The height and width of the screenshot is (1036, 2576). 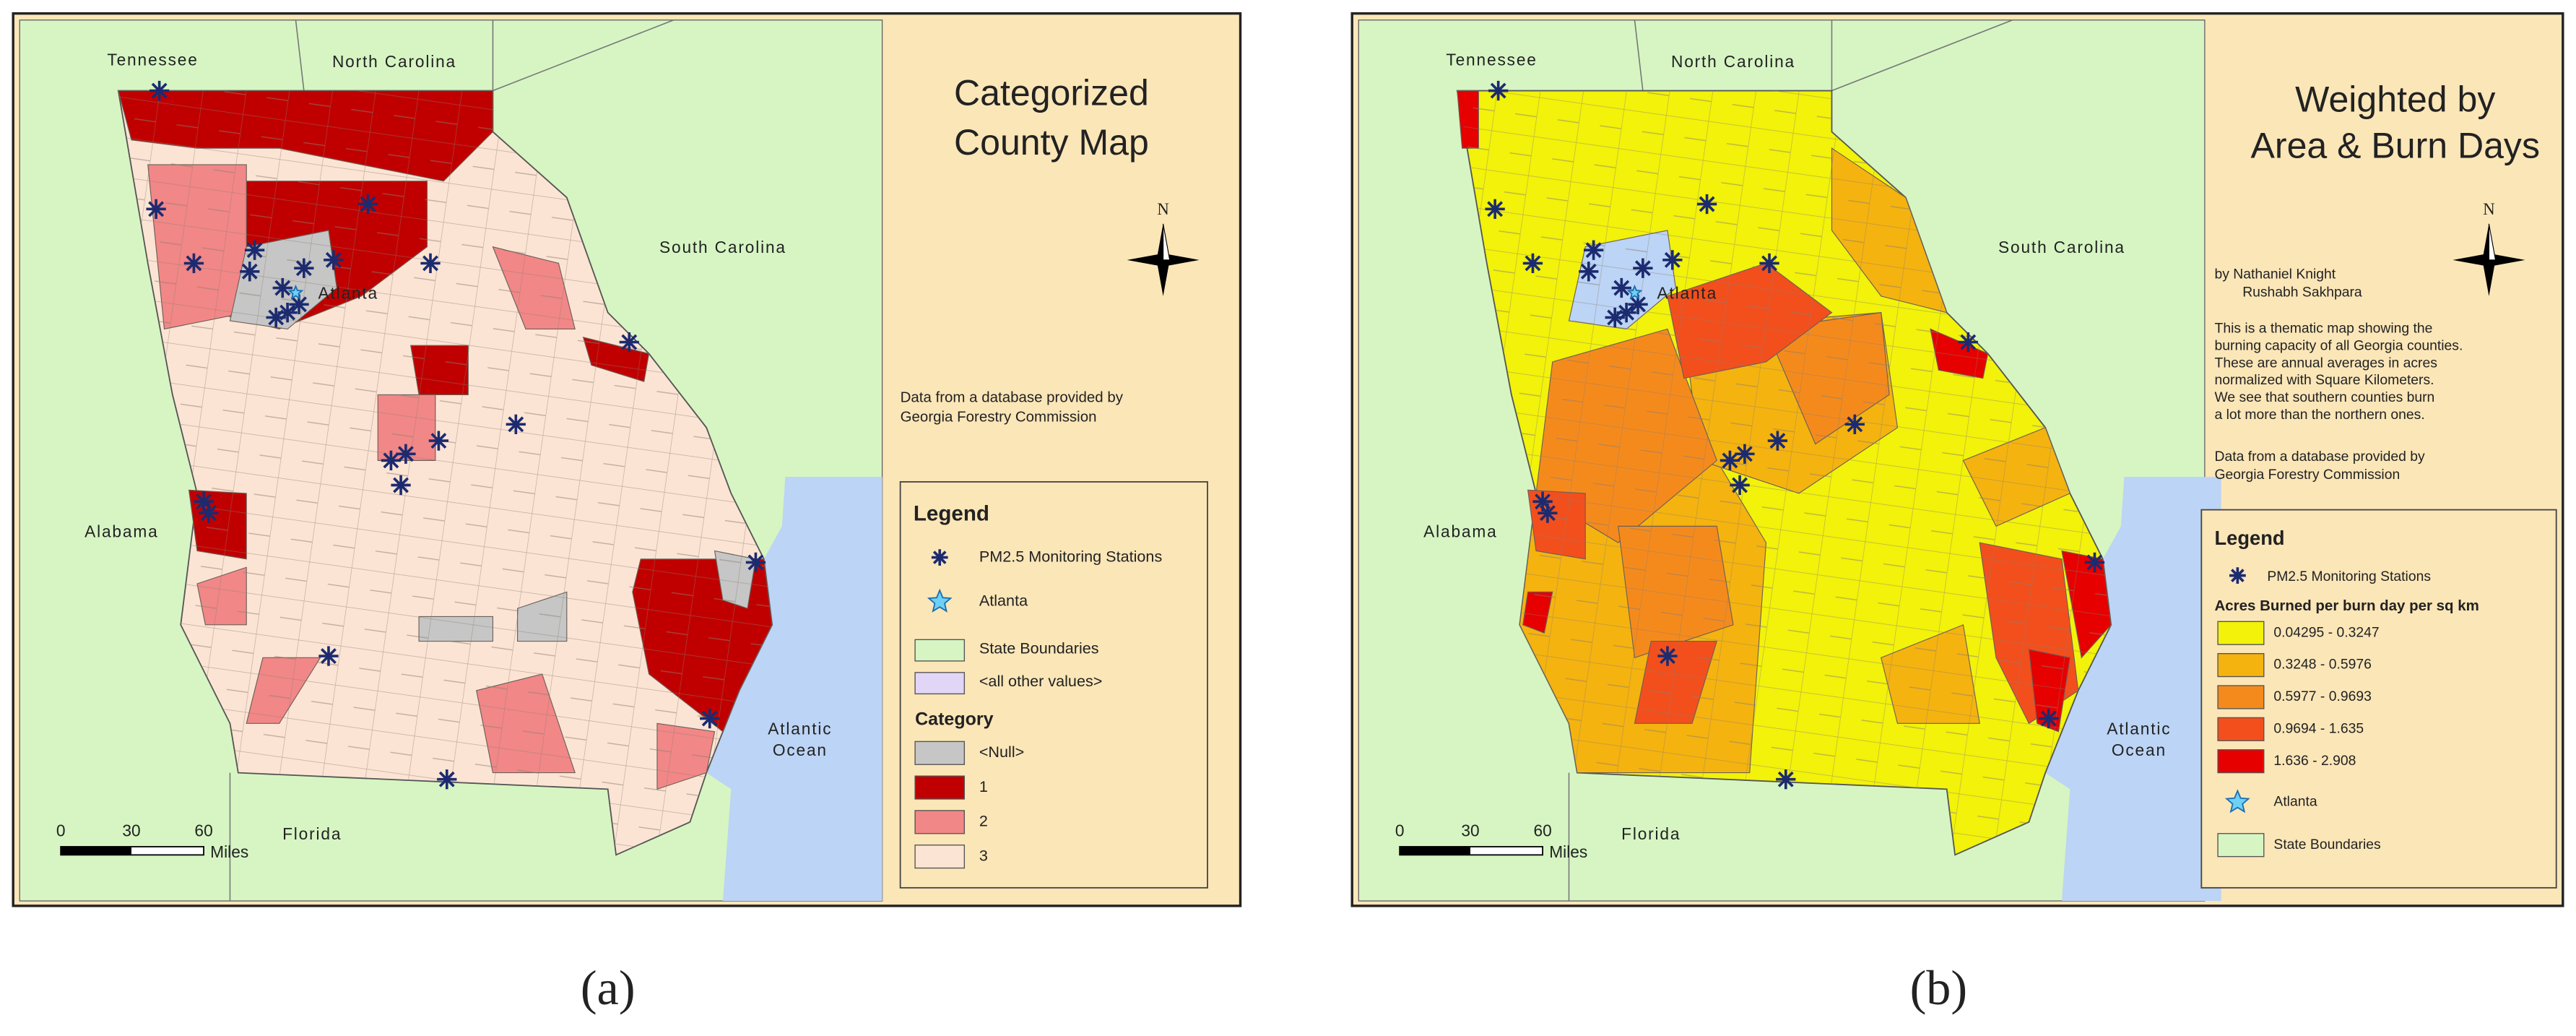 I want to click on panel-label: (a), so click(x=608, y=988).